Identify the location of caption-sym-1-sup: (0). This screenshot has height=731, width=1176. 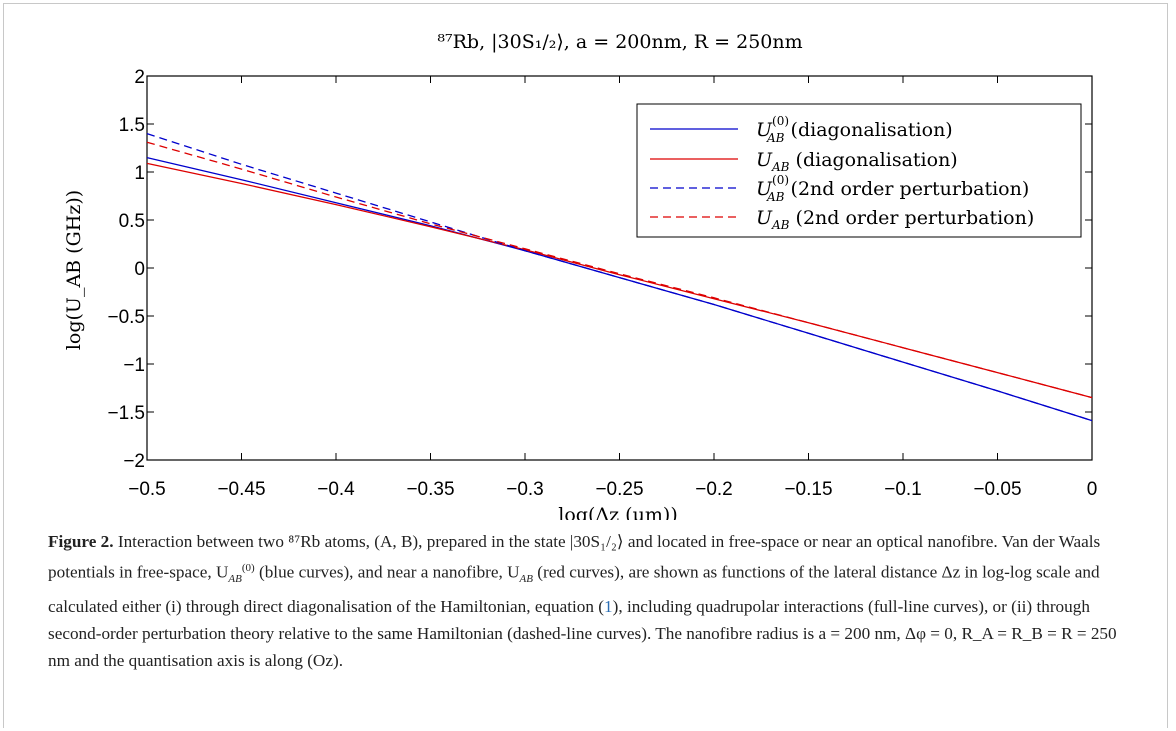
(248, 568).